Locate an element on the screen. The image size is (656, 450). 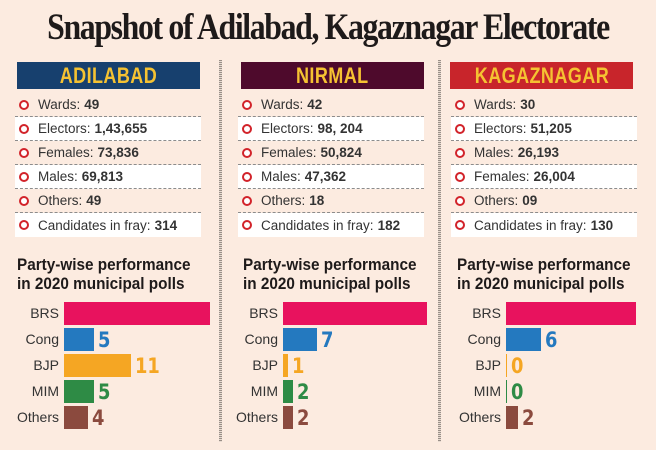
stat-value: 30 is located at coordinates (528, 104).